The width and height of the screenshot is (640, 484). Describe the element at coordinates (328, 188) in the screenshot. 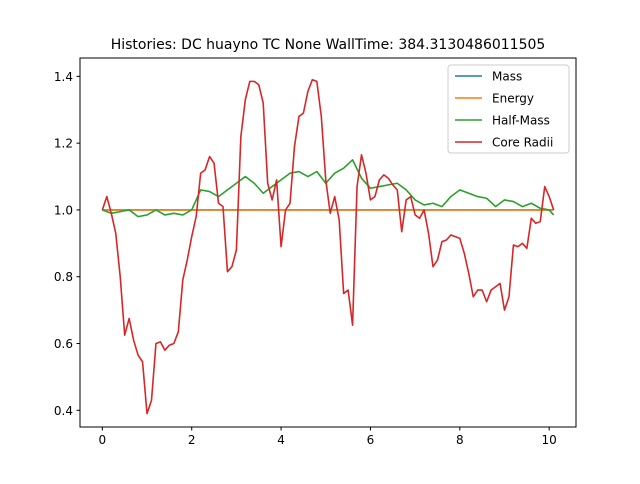

I see `series-line-half-mass` at that location.